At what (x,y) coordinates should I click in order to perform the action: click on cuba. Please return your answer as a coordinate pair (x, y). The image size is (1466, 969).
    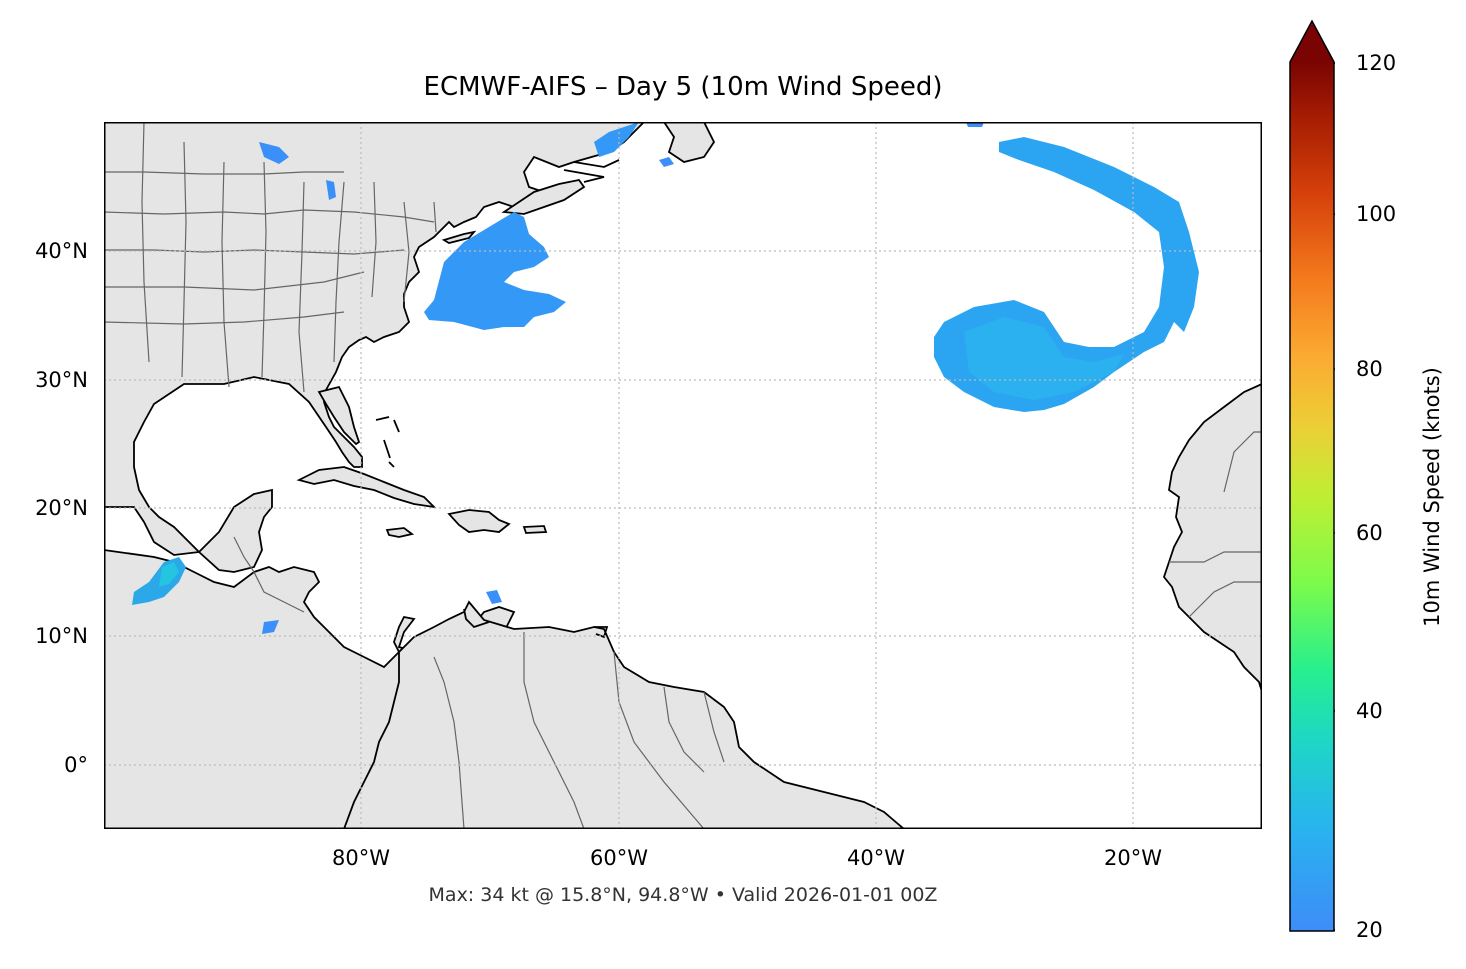
    Looking at the image, I should click on (366, 487).